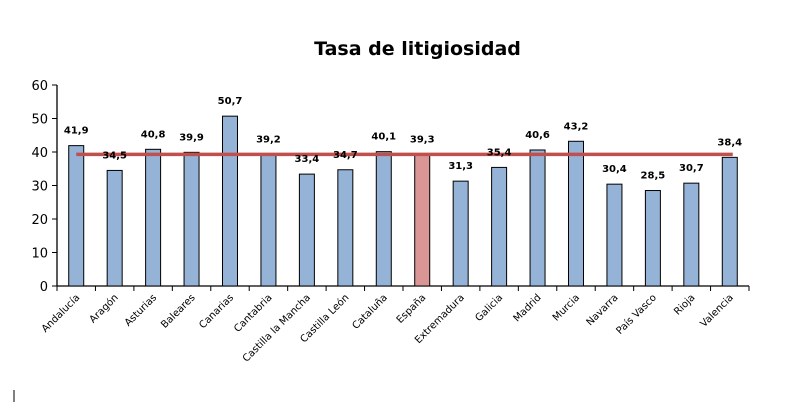  I want to click on x-tick-label: España, so click(412, 309).